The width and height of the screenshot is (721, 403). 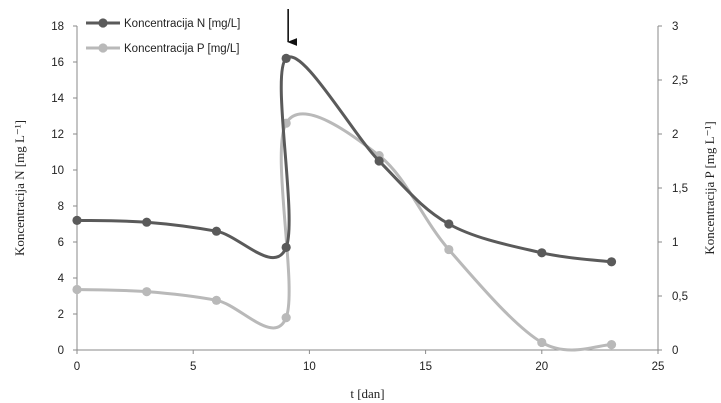 I want to click on y-left-tick-label: 2, so click(x=61, y=315).